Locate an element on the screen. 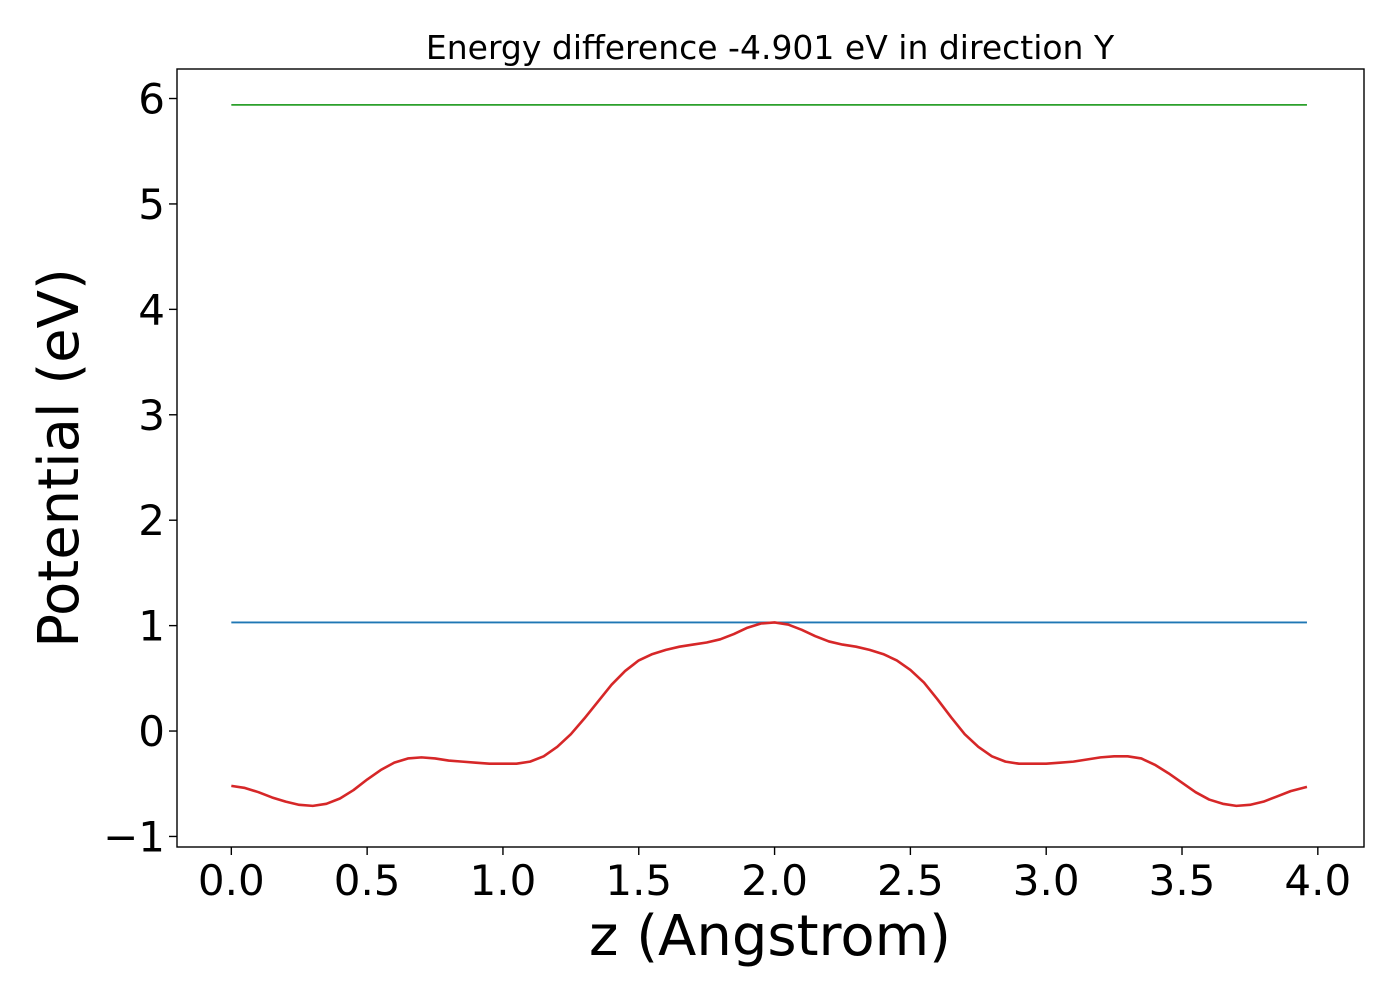 This screenshot has height=1000, width=1400. x-tick-label: 3.0 is located at coordinates (1046, 880).